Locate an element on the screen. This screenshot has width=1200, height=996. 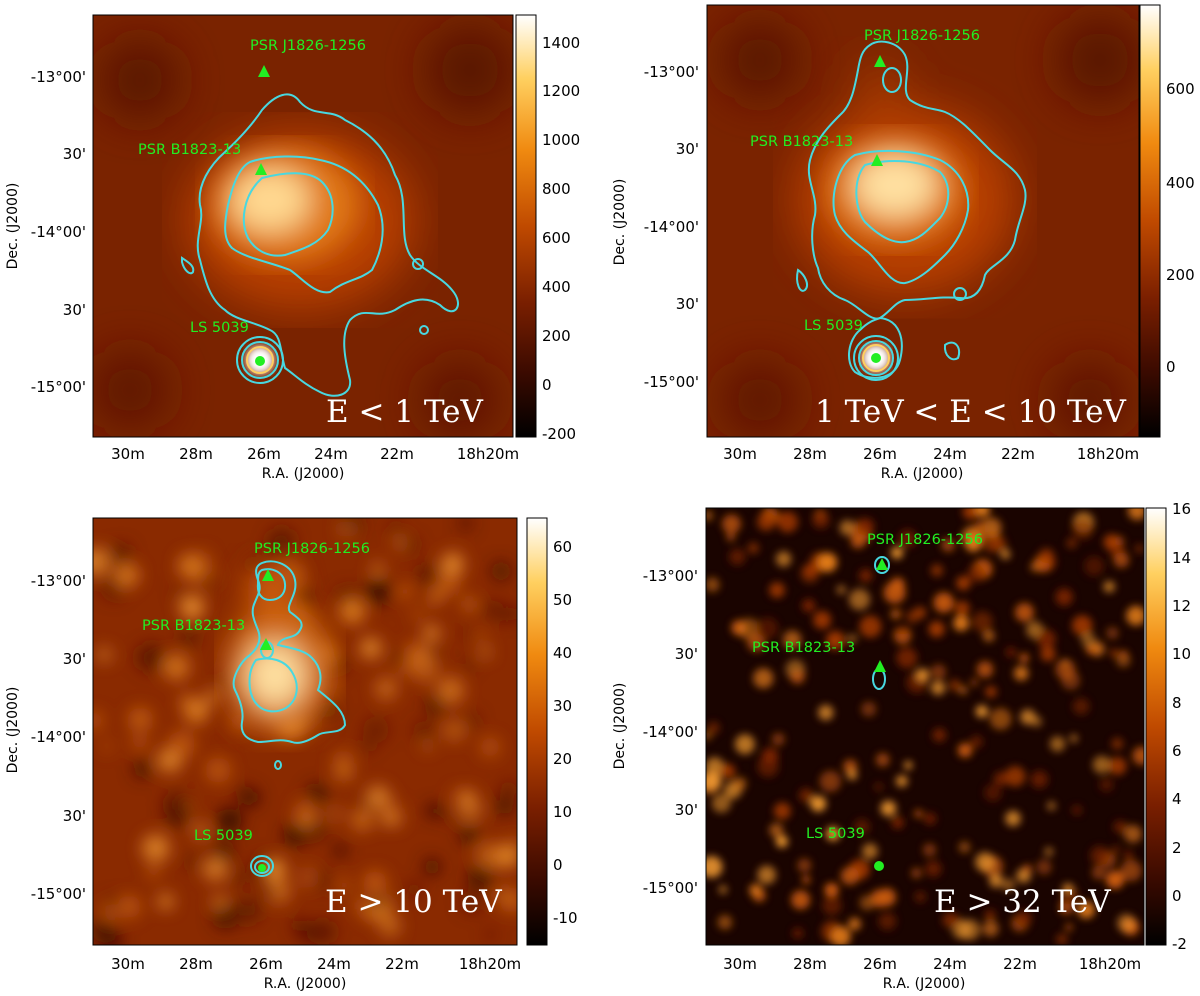
cbar-tick: 2 is located at coordinates (1177, 848).